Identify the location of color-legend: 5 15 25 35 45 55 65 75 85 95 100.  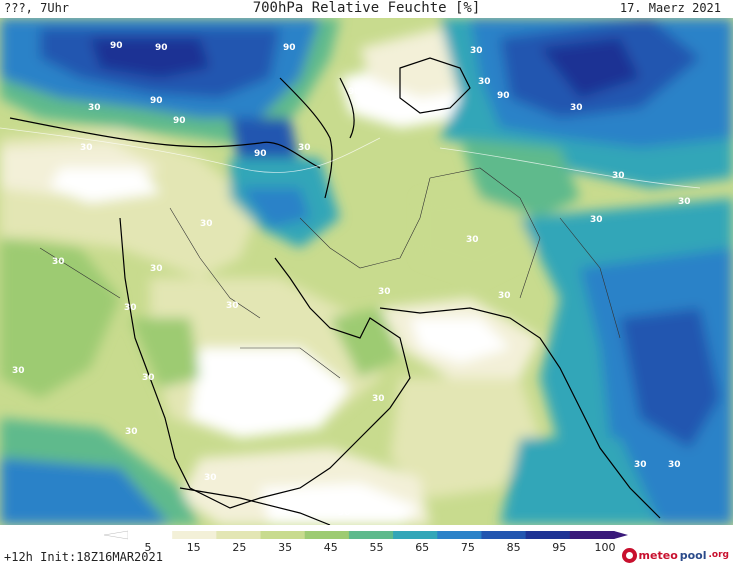
(366, 545).